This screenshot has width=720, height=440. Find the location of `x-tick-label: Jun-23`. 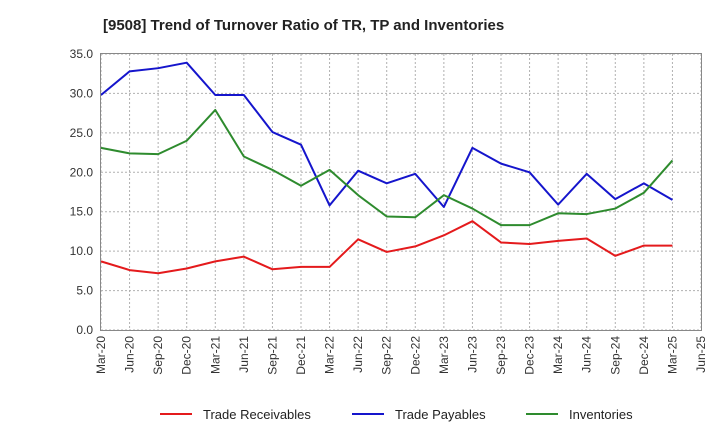

x-tick-label: Jun-23 is located at coordinates (472, 354).